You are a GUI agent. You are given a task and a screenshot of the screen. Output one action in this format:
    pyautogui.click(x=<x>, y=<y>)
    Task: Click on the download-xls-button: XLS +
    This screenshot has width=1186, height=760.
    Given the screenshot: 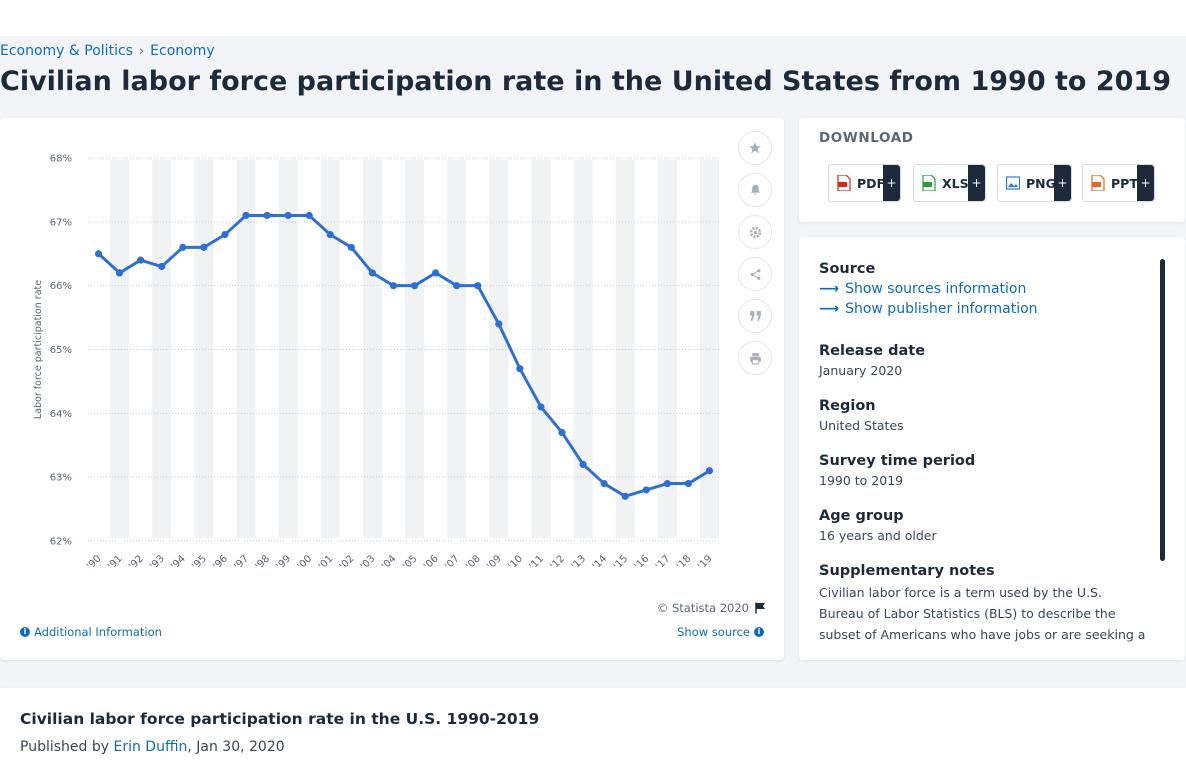 What is the action you would take?
    pyautogui.click(x=949, y=183)
    